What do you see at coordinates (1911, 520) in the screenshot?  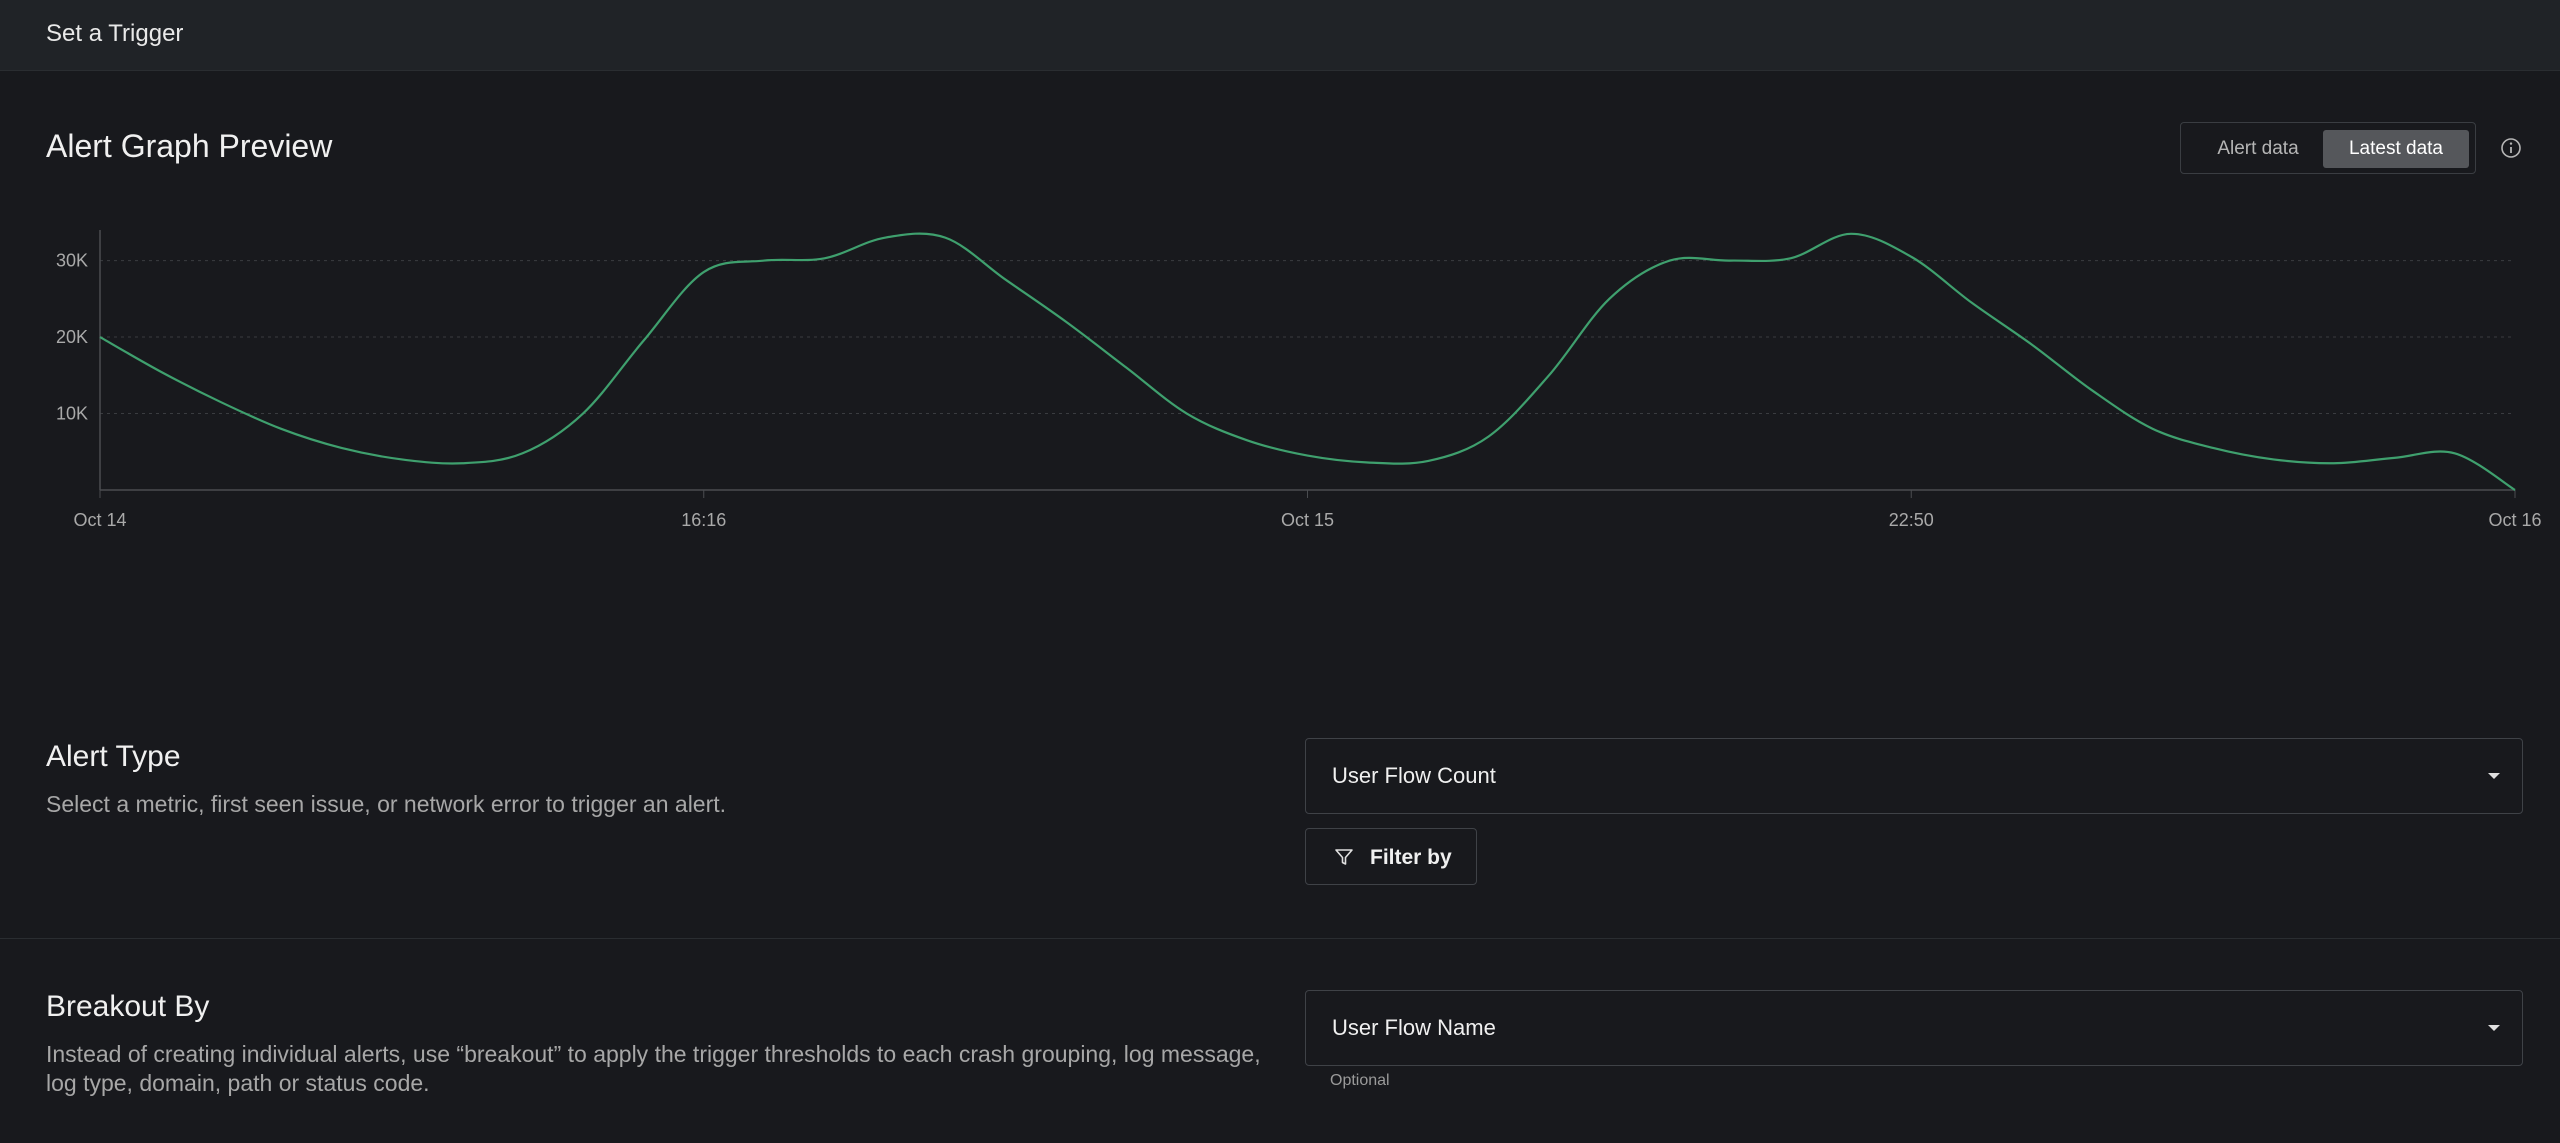 I see `x-tick-label: 22:50` at bounding box center [1911, 520].